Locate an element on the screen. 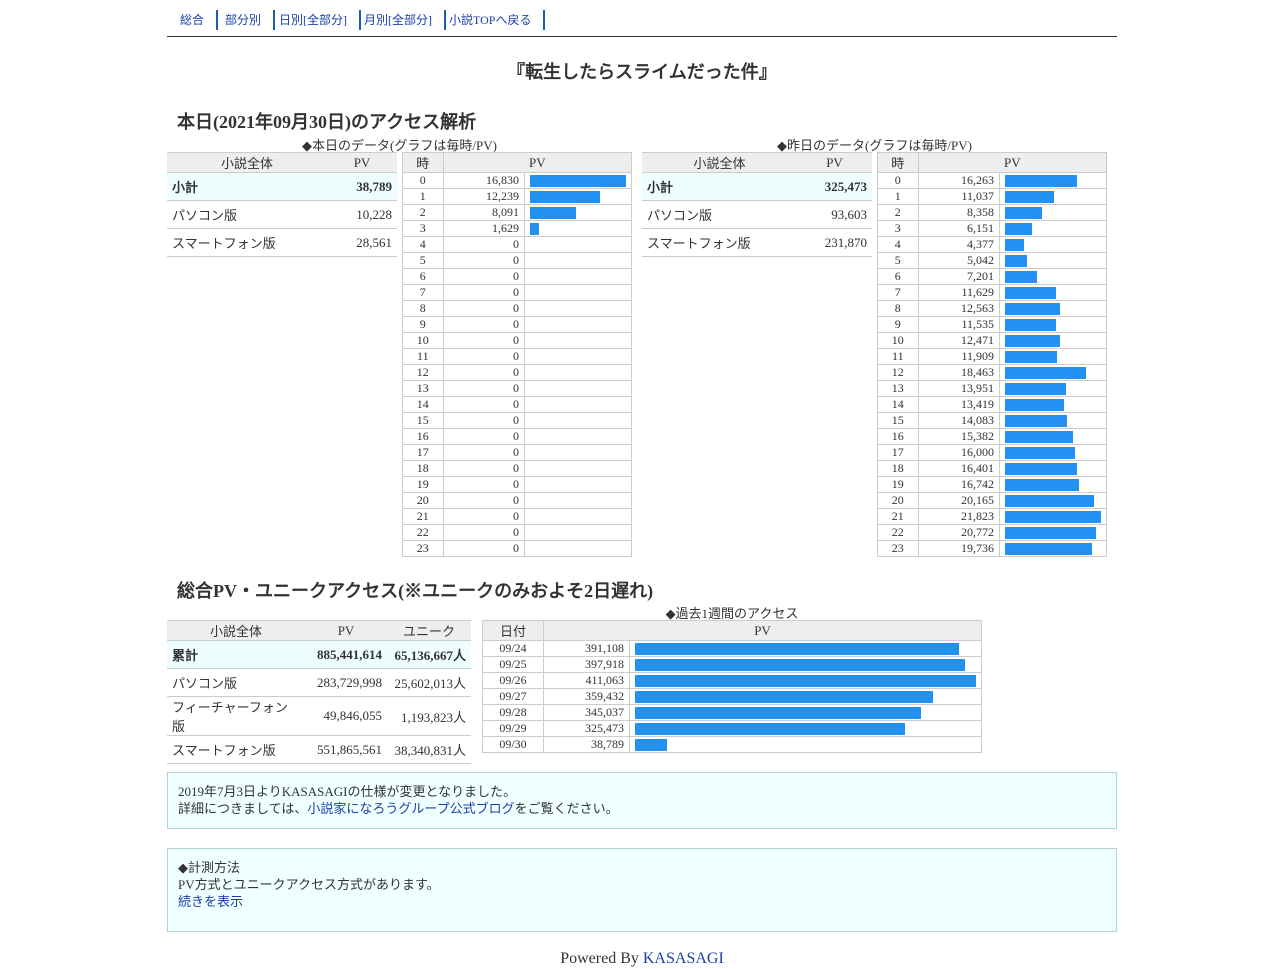  hour-row: 2 8,091 is located at coordinates (517, 212).